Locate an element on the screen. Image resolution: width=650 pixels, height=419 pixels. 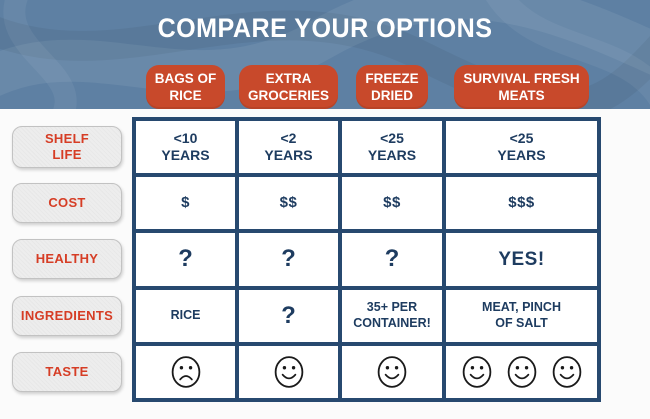
table-row-shelf-life: <10 YEARS <2 YEARS <25 YEARS <25 YEARS is located at coordinates (366, 147).